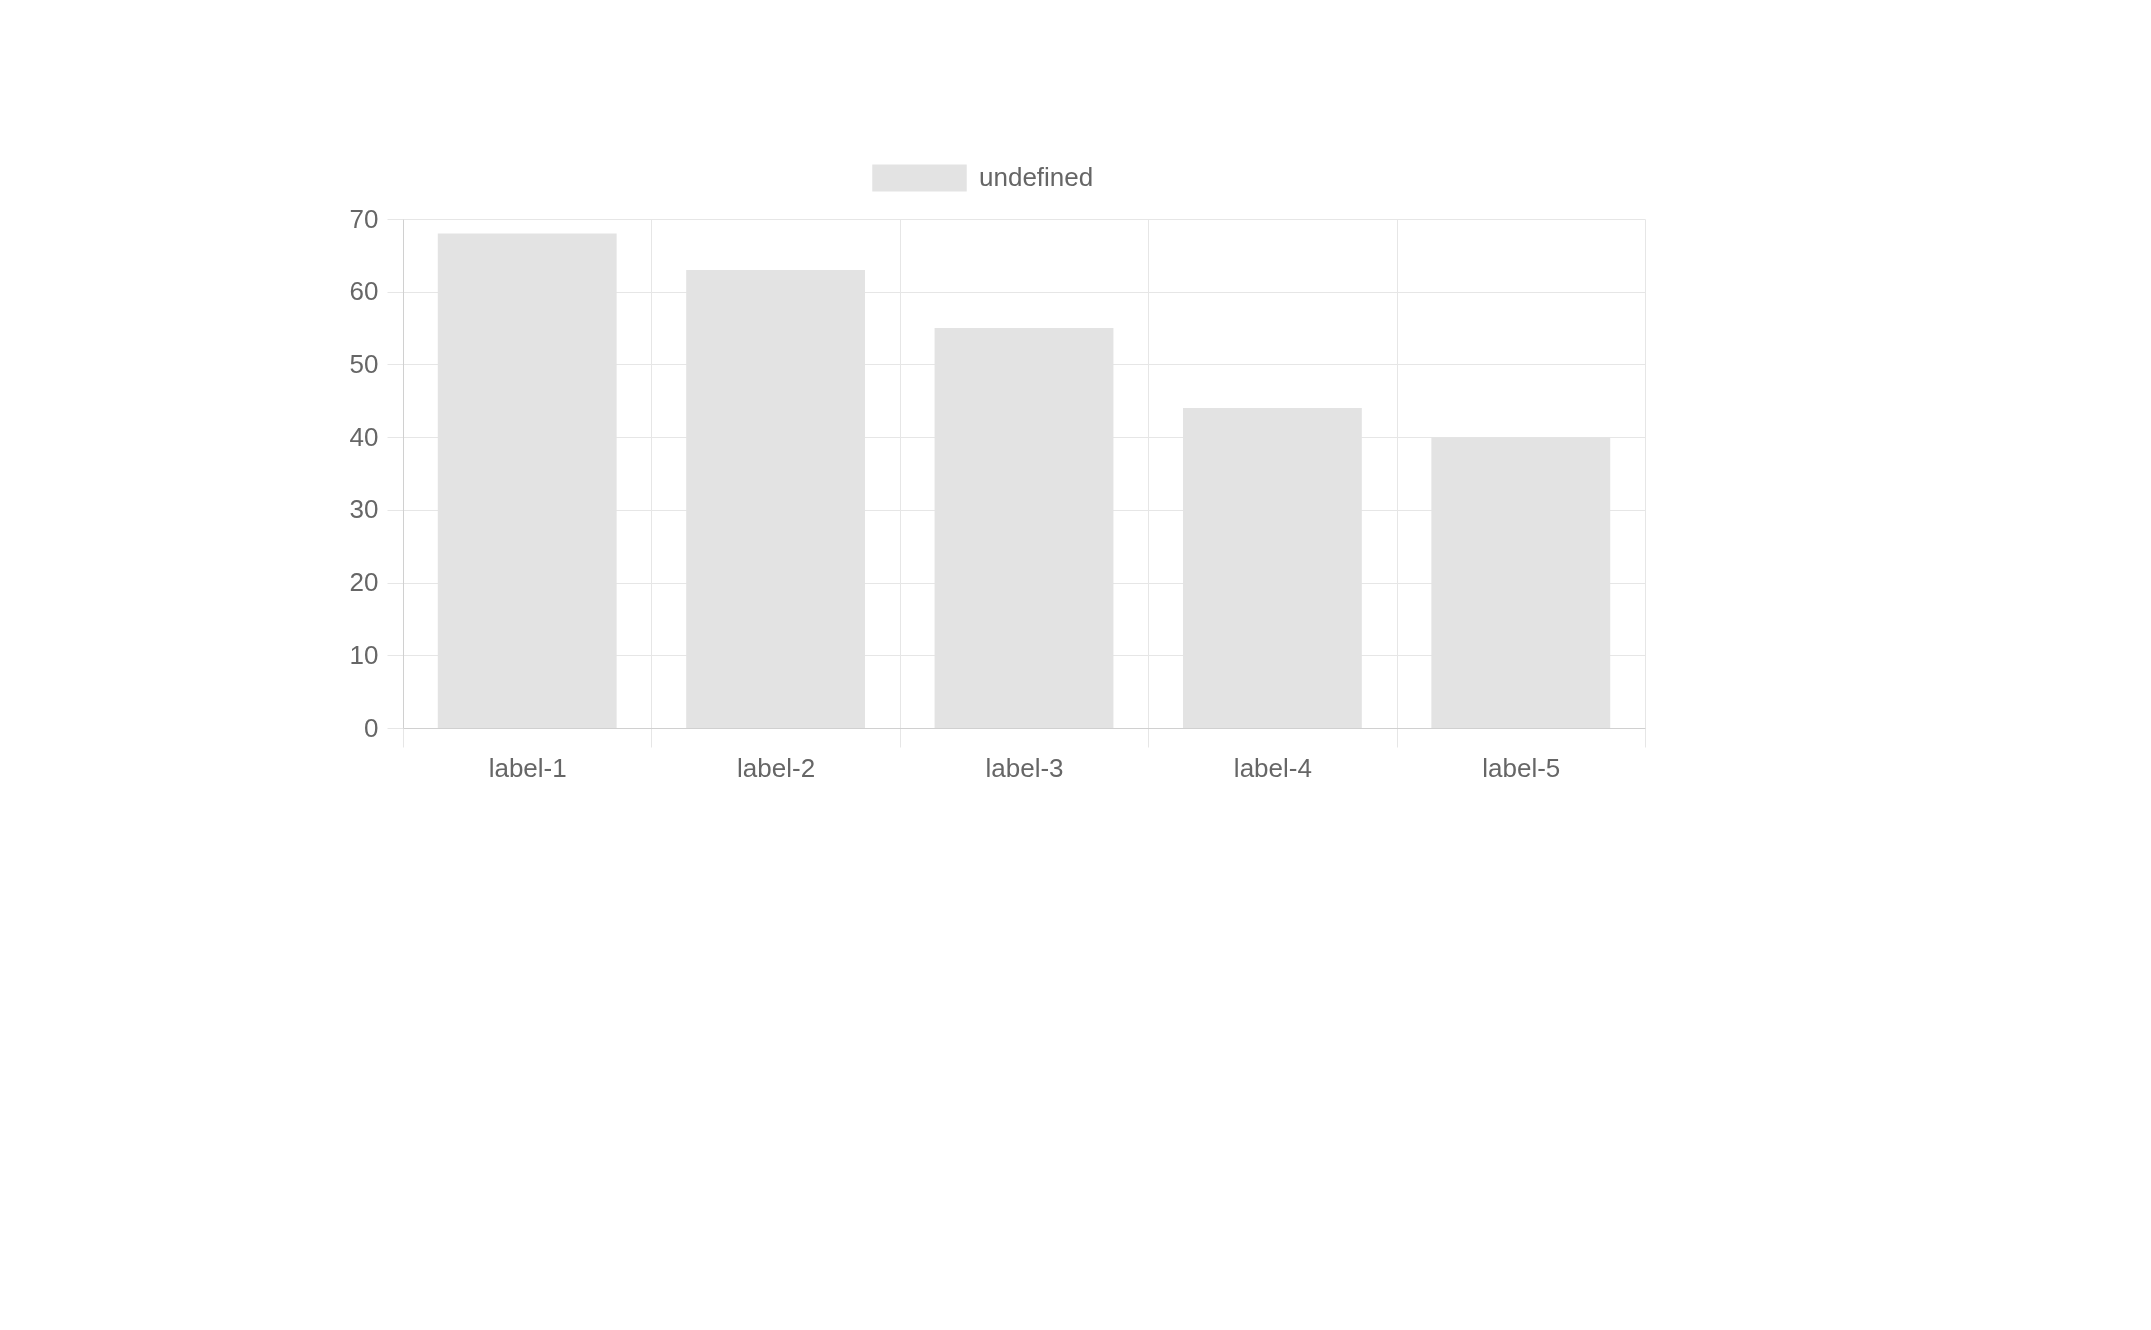 Image resolution: width=2151 pixels, height=1330 pixels. I want to click on x-tick-label: label-4, so click(1272, 767).